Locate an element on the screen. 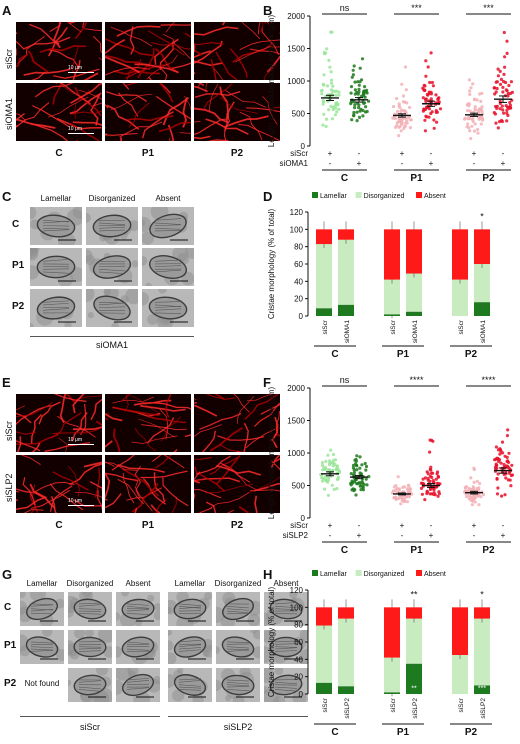  y-tick-label: 1000 is located at coordinates (296, 453).